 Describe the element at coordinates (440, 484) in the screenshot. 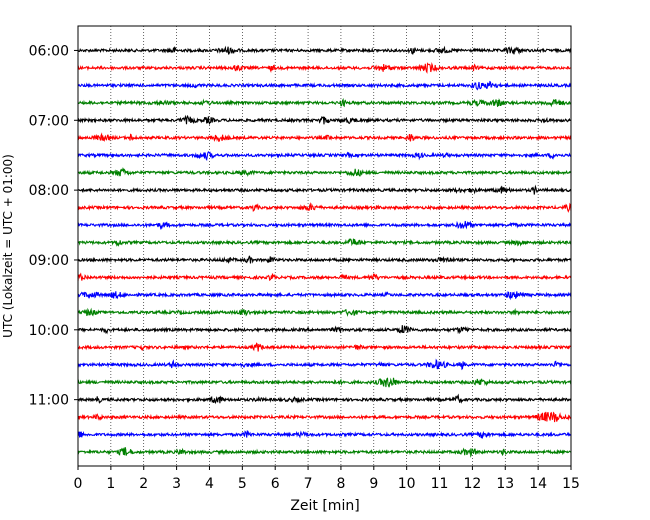

I see `x-tick-label: 11` at that location.